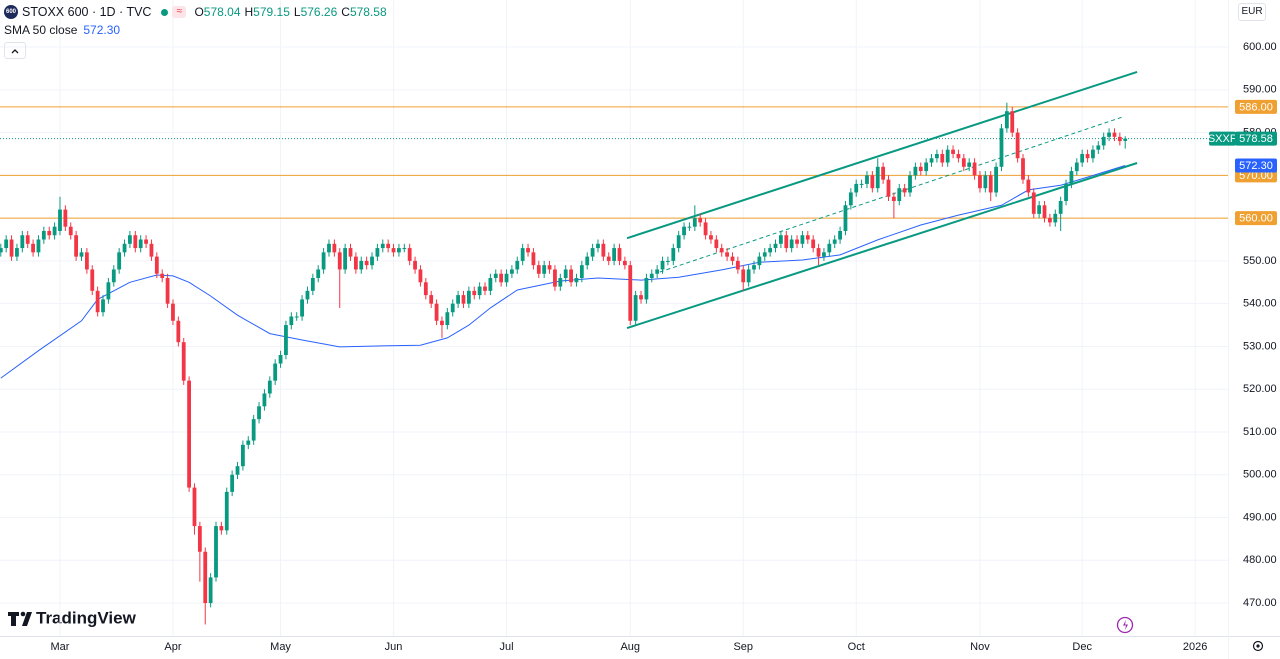 This screenshot has height=659, width=1280. I want to click on y-tick-label: 530.00, so click(1260, 346).